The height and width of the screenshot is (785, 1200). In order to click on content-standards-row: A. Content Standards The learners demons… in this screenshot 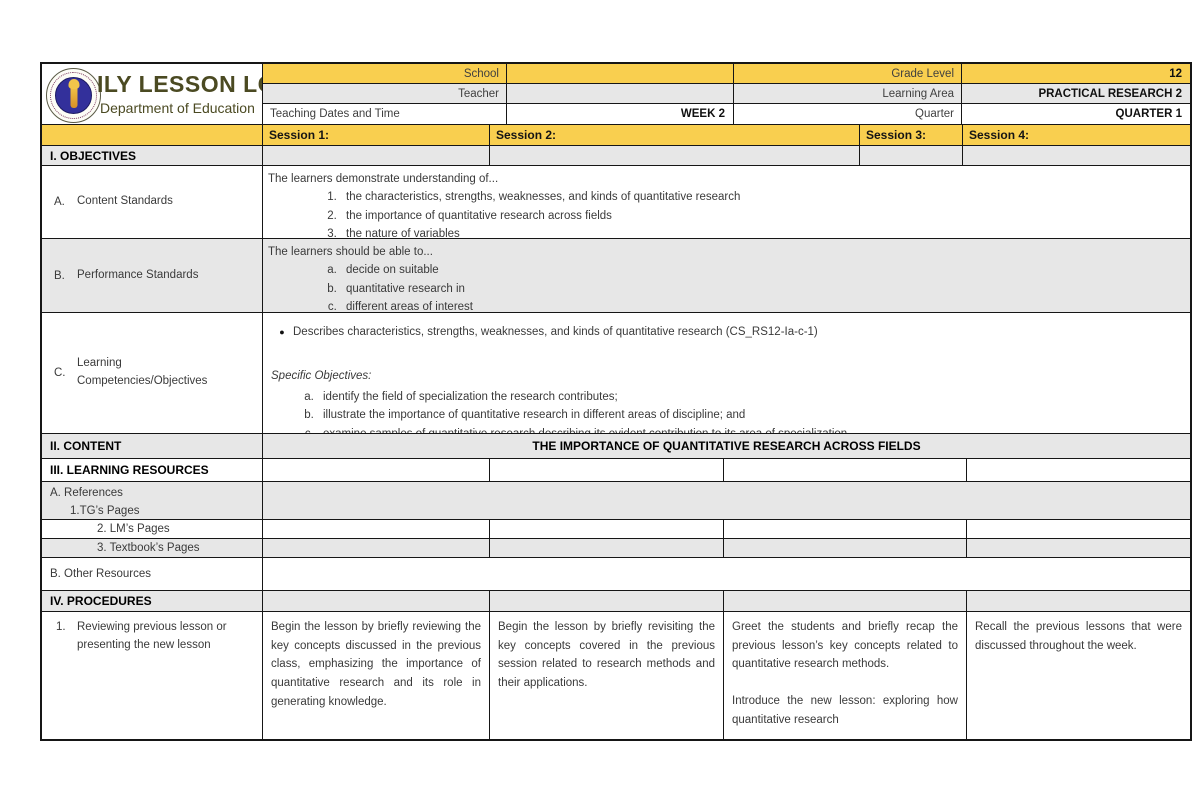, I will do `click(616, 202)`.